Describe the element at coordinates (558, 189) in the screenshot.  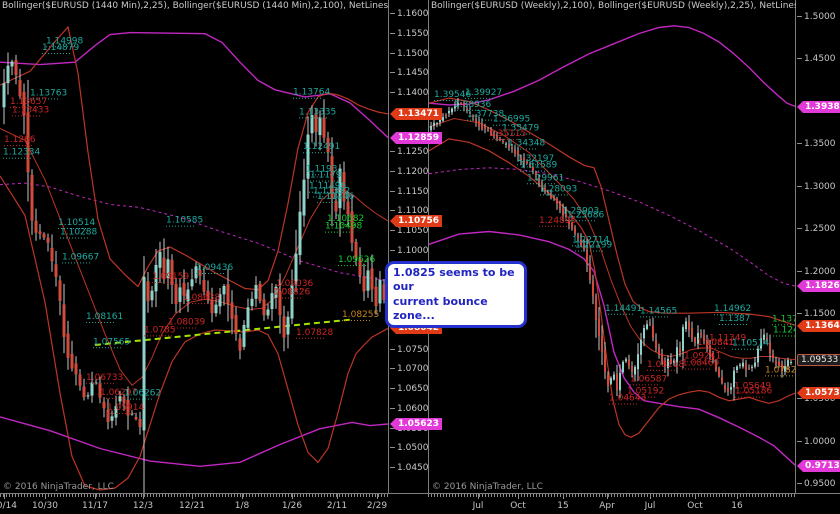
I see `price-level-label: 1.28093` at that location.